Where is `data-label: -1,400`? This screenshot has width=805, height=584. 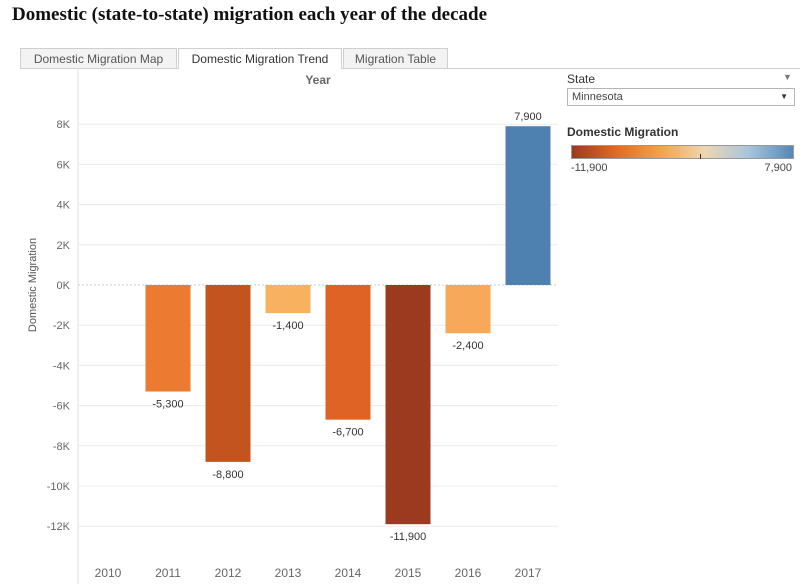
data-label: -1,400 is located at coordinates (287, 326).